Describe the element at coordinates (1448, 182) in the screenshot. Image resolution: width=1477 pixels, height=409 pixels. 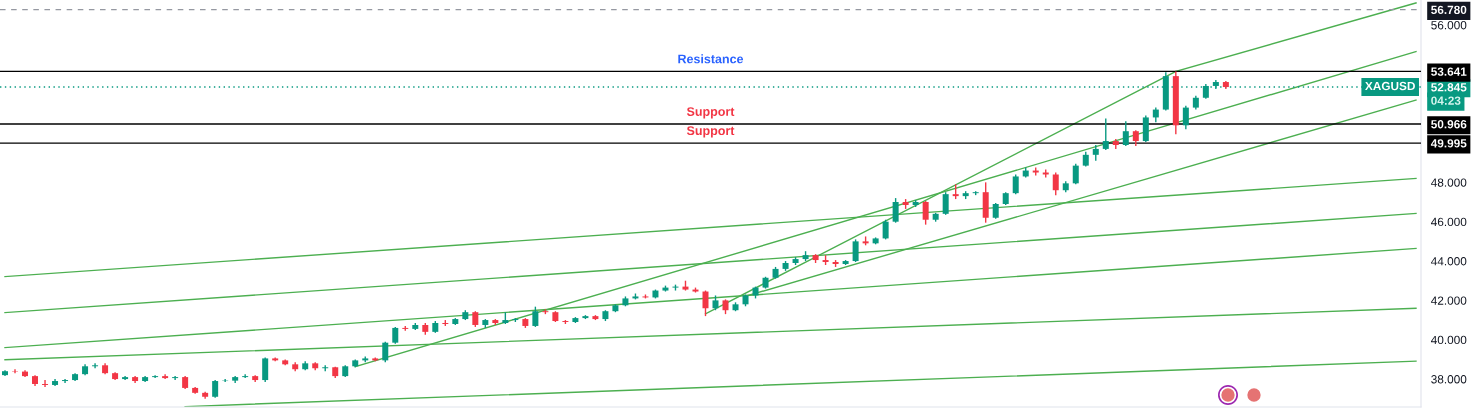
I see `y-tick-label: 48.000` at that location.